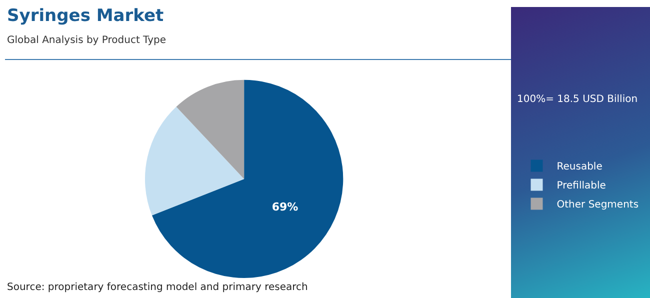 This screenshot has height=298, width=650. I want to click on data-label: 69%, so click(285, 207).